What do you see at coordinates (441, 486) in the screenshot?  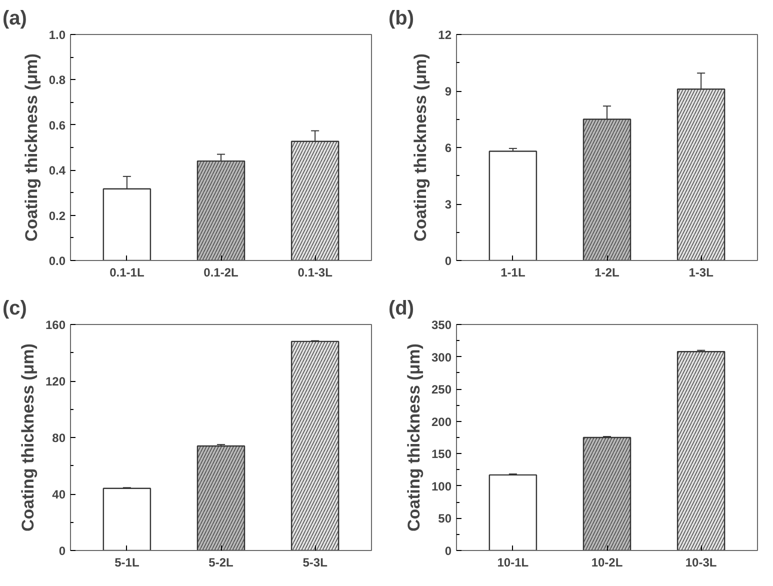 I see `y-tick-label: 100` at bounding box center [441, 486].